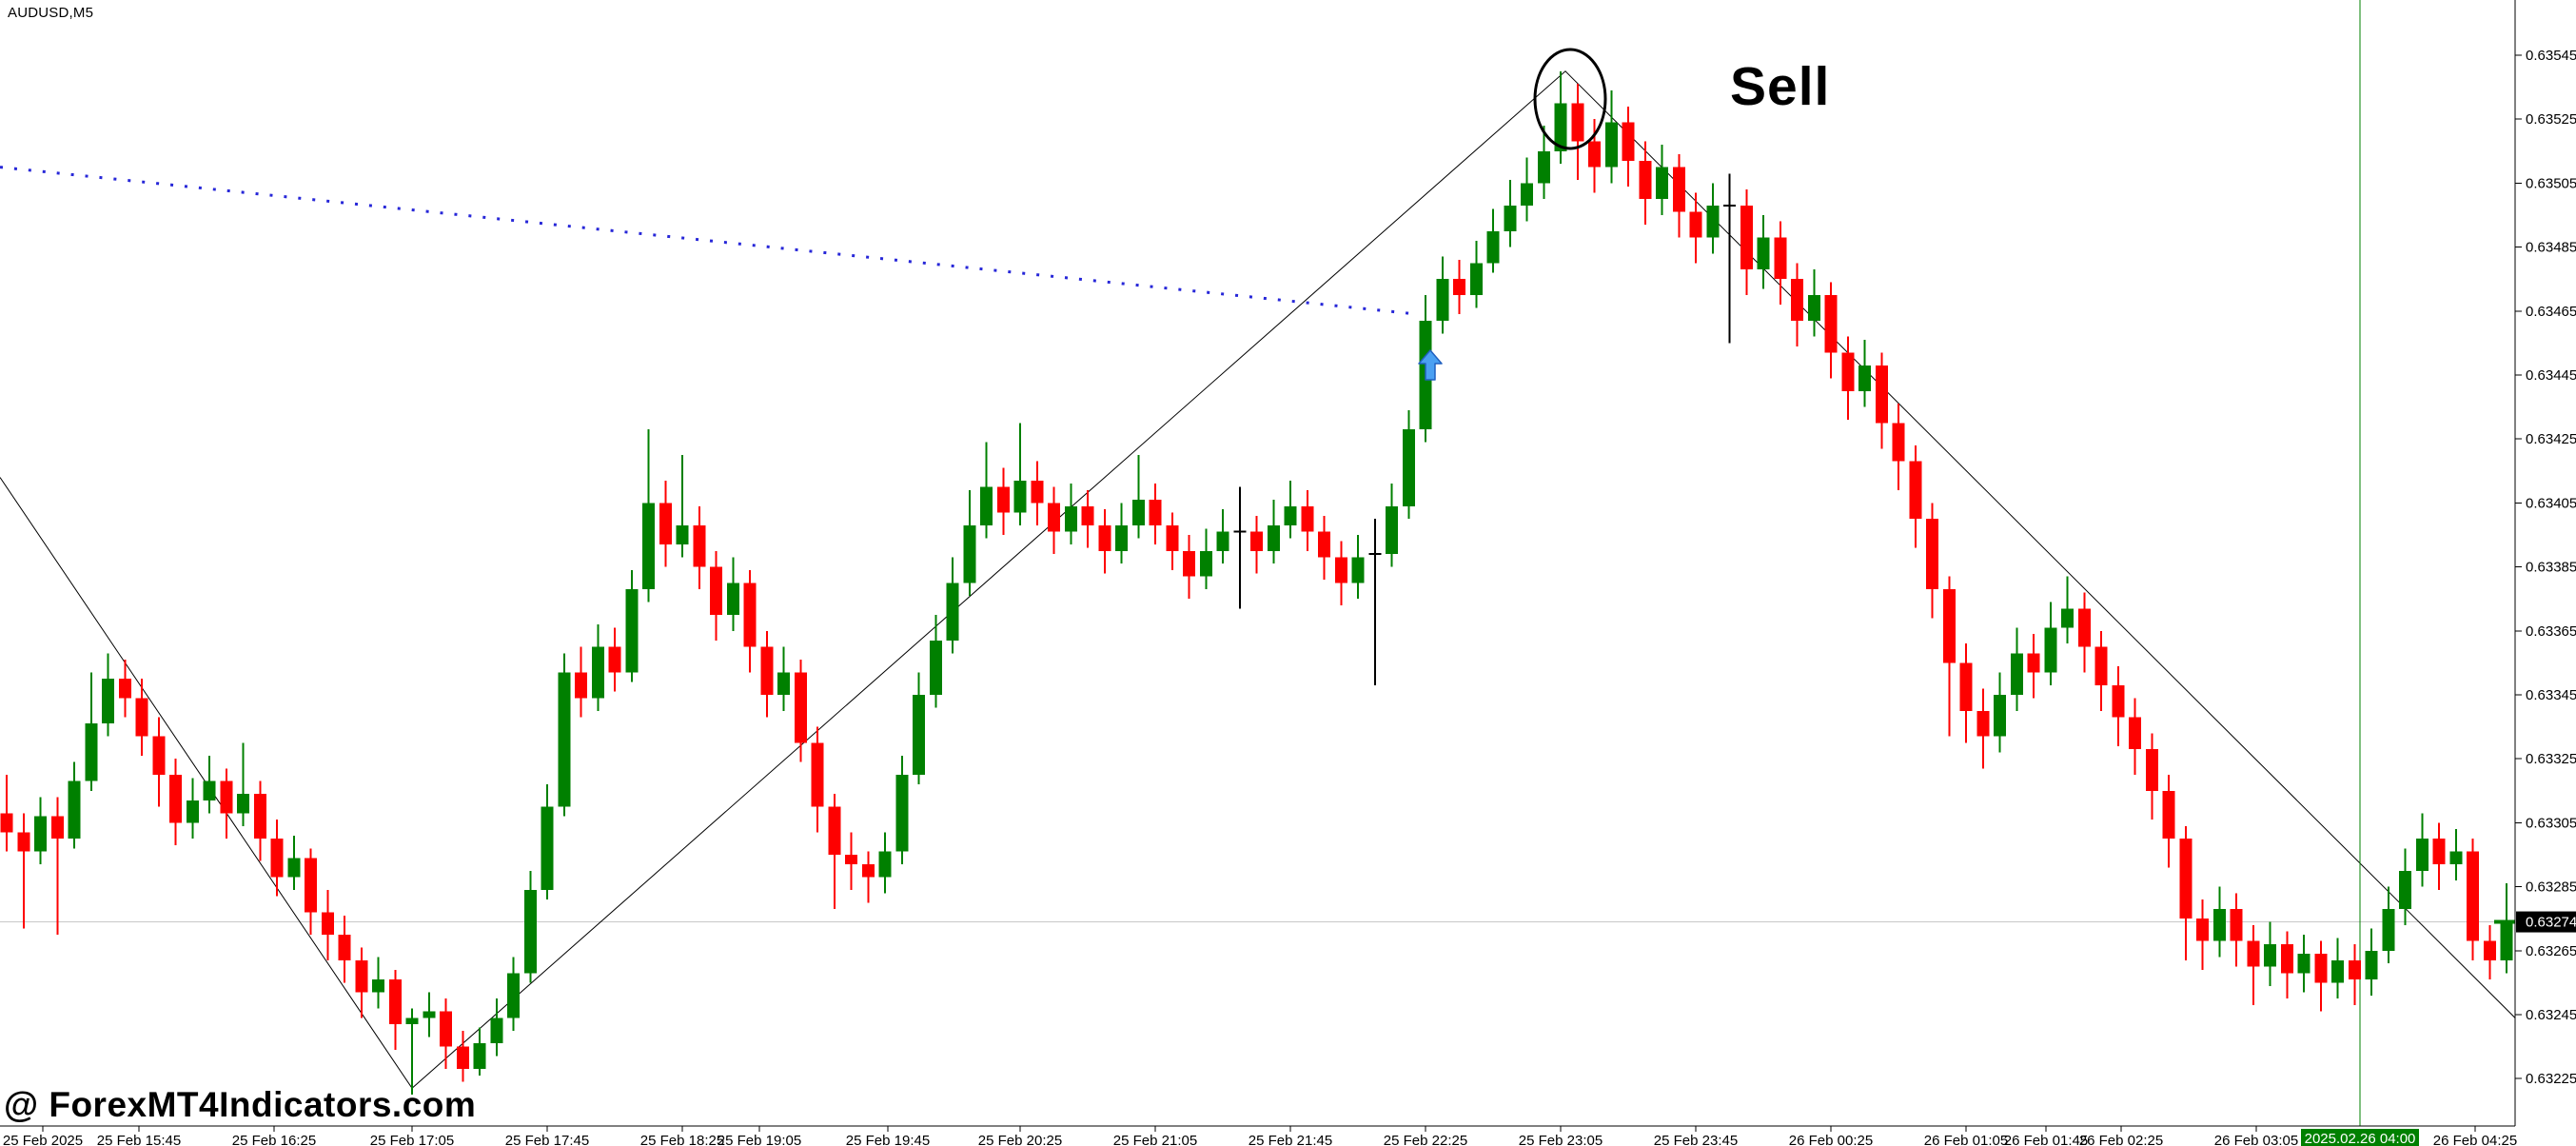 This screenshot has height=1146, width=2576. Describe the element at coordinates (240, 1104) in the screenshot. I see `watermark-text: @ ForexMT4Indicators.com` at that location.